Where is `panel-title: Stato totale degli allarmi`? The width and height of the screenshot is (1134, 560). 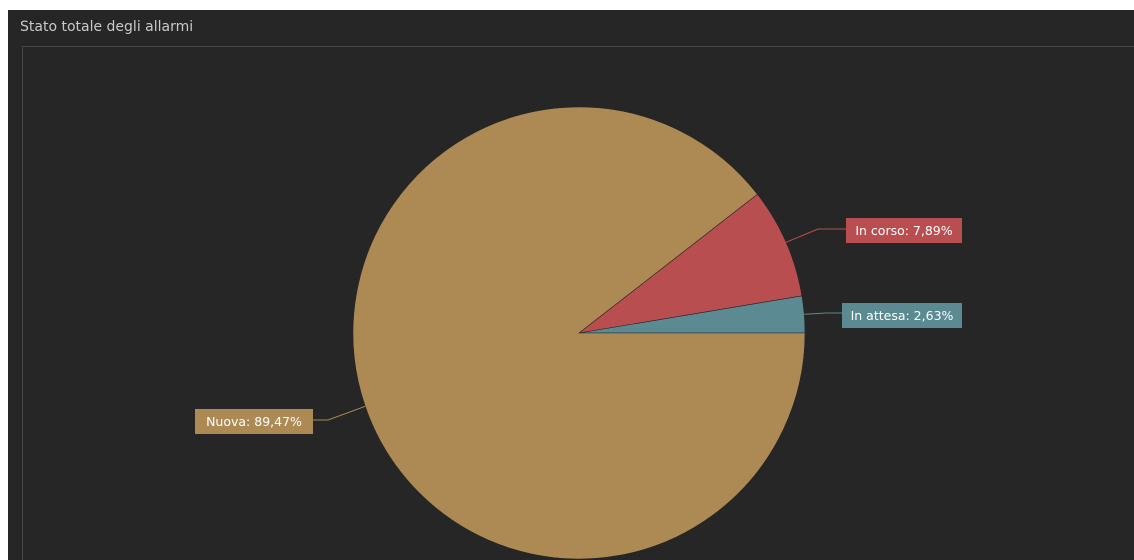
panel-title: Stato totale degli allarmi is located at coordinates (107, 27).